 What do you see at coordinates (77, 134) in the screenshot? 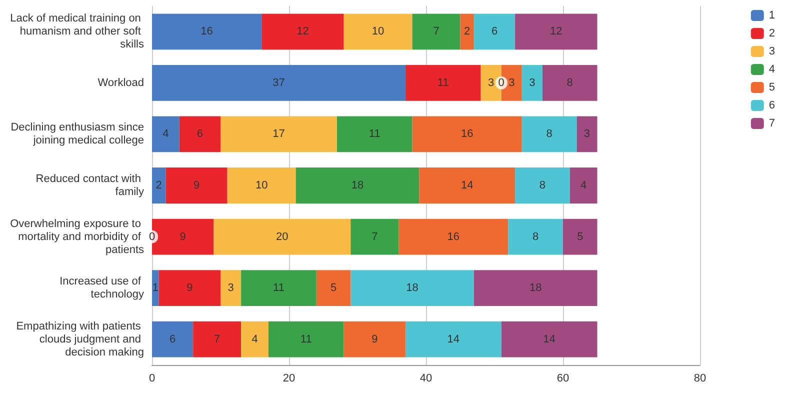
I see `y-tick-label: Declining enthusiasm since joining medical college` at bounding box center [77, 134].